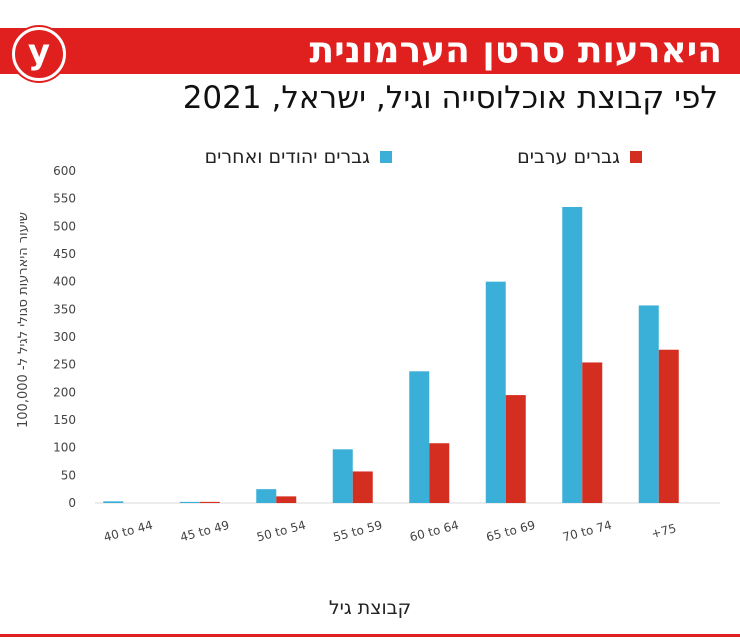 The image size is (740, 641). I want to click on x-axis-title: קבוצת גיל, so click(370, 608).